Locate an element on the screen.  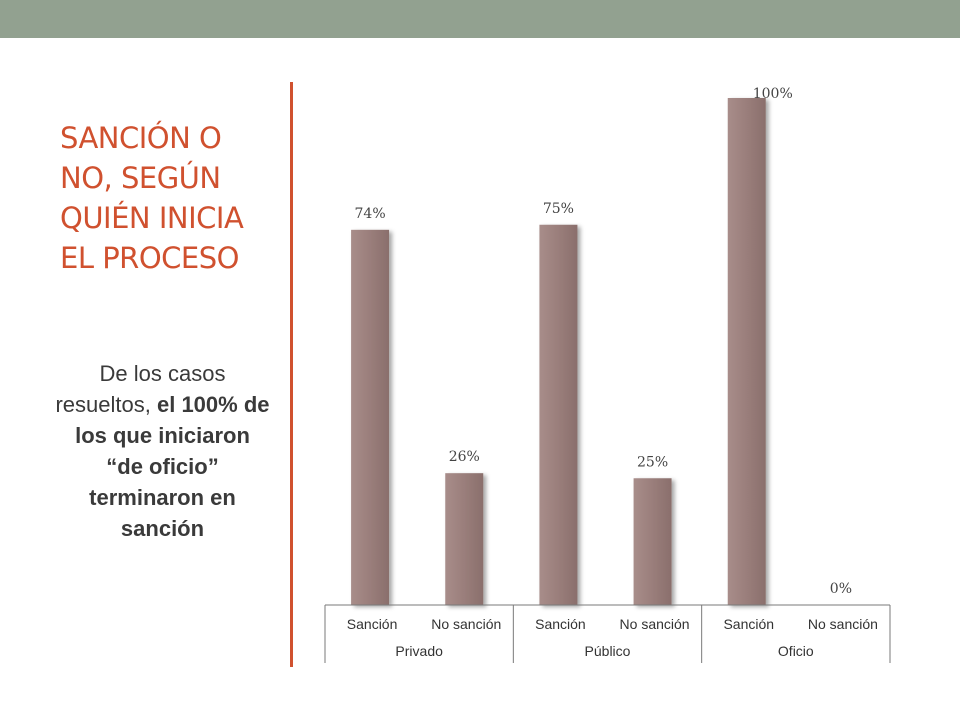
category-label-2: Sanción is located at coordinates (560, 624).